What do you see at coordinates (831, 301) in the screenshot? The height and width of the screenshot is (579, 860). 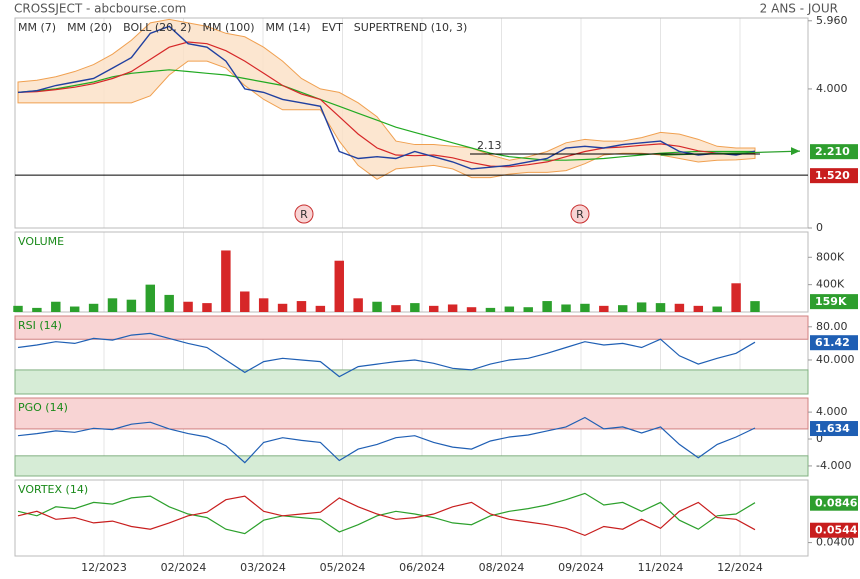 I see `badge-label: 159K` at bounding box center [831, 301].